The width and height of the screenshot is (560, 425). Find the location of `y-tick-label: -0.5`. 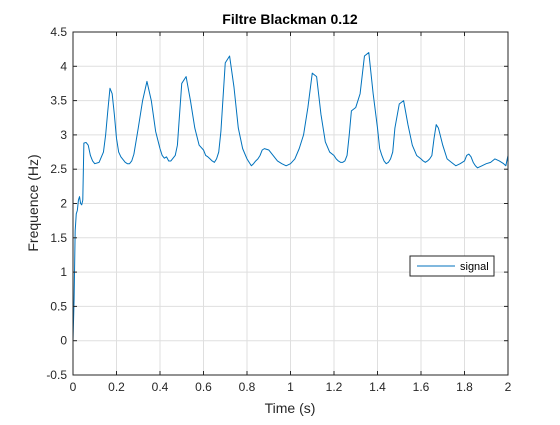

y-tick-label: -0.5 is located at coordinates (56, 375).